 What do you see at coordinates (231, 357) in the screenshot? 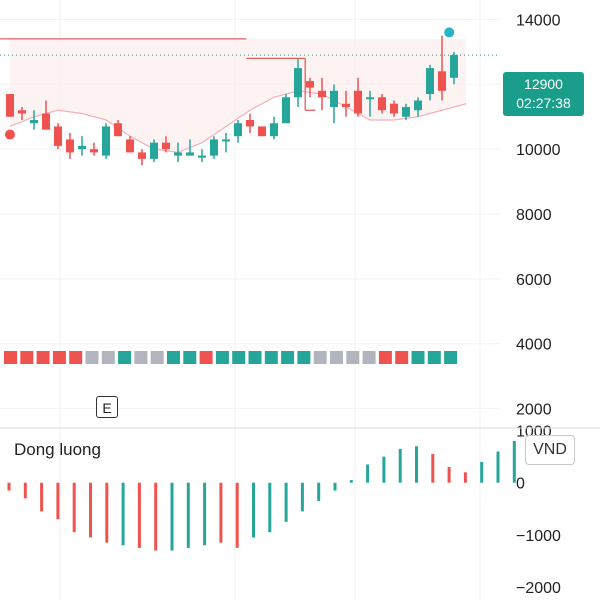
I see `status-squares` at bounding box center [231, 357].